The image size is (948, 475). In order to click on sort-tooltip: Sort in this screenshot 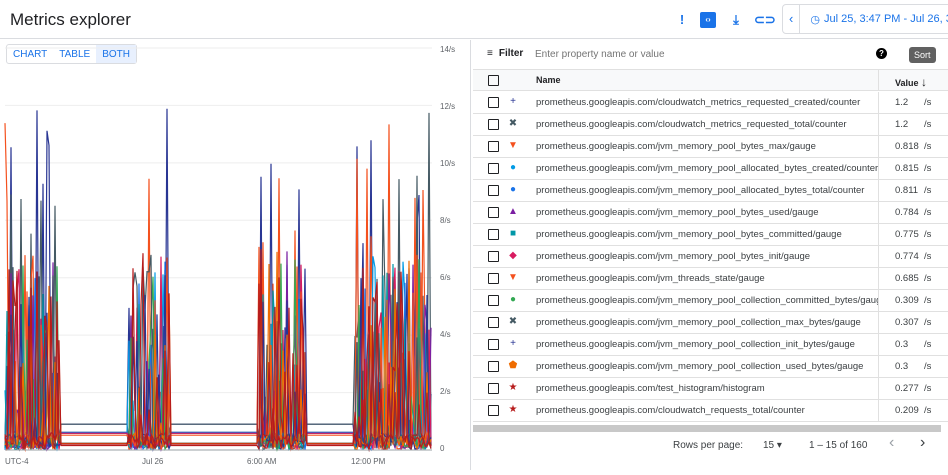, I will do `click(922, 55)`.